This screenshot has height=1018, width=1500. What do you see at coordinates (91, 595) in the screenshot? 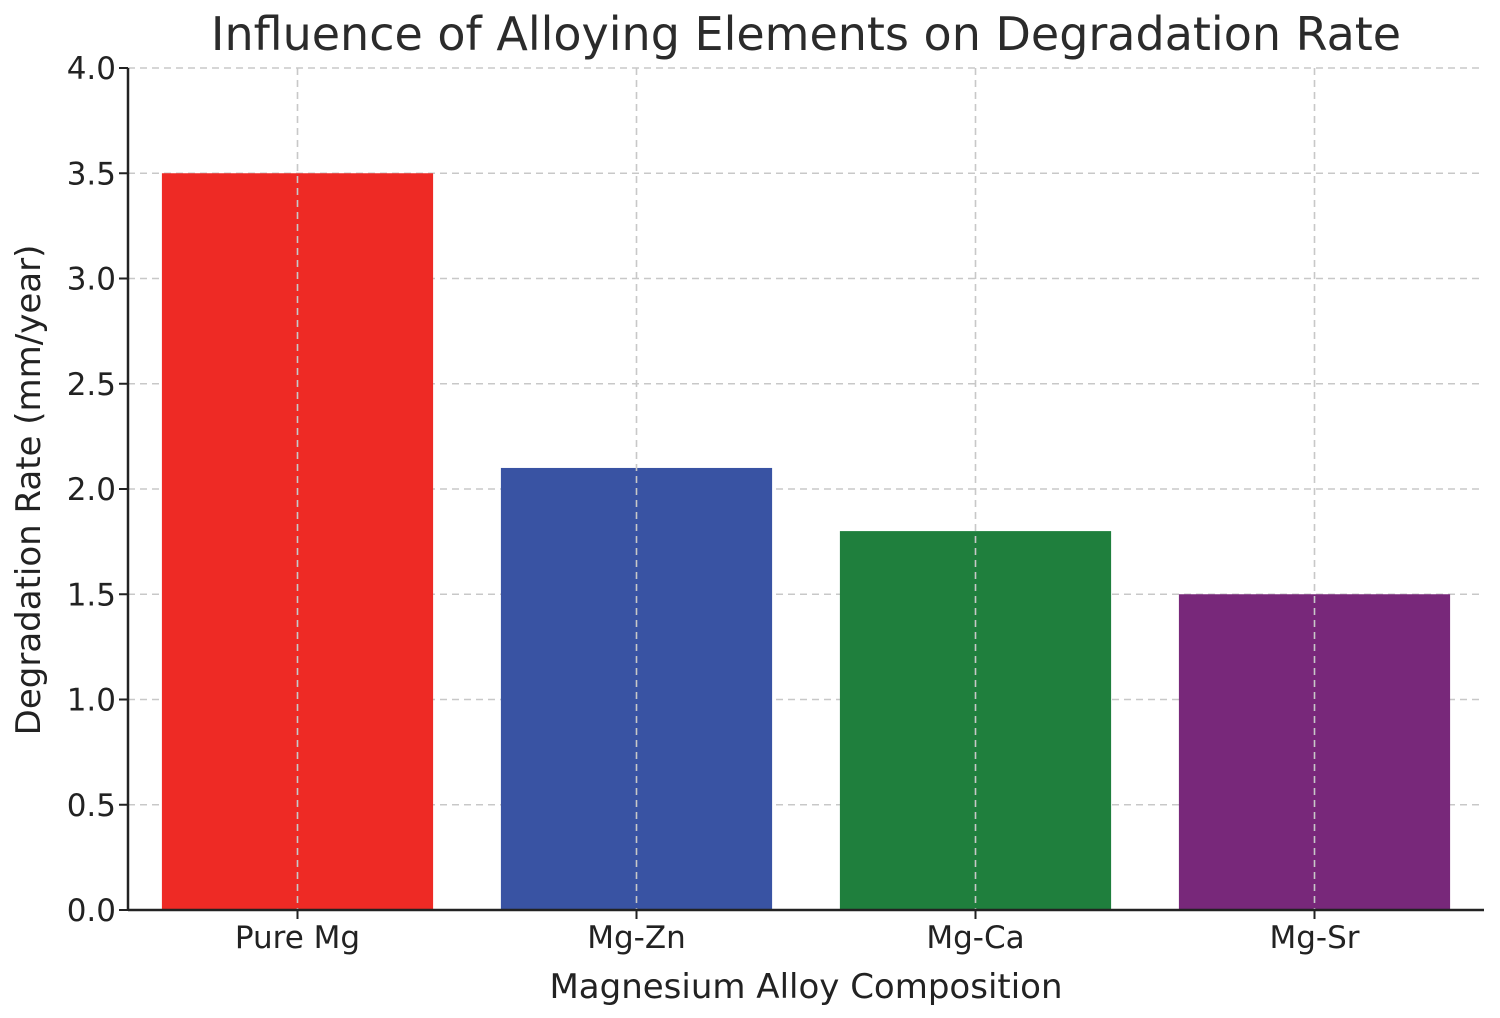
I see `y-tick-label: 1.5` at bounding box center [91, 595].